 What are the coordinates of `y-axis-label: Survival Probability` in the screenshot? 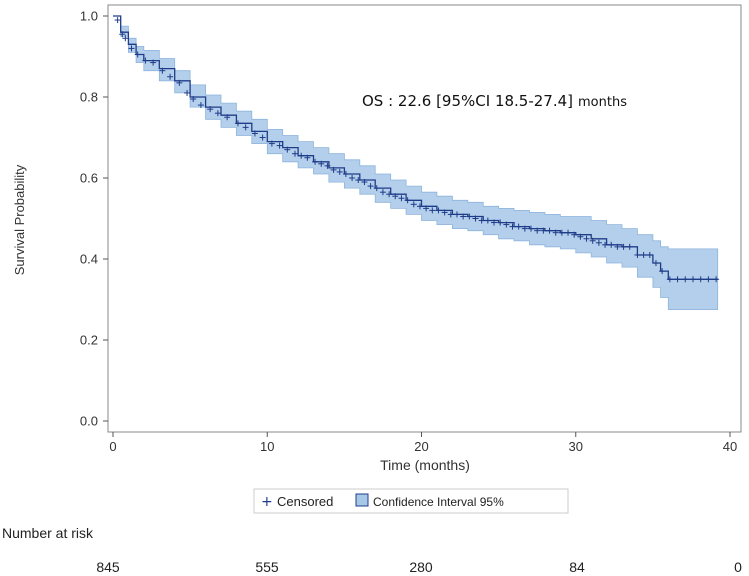 It's located at (19, 219).